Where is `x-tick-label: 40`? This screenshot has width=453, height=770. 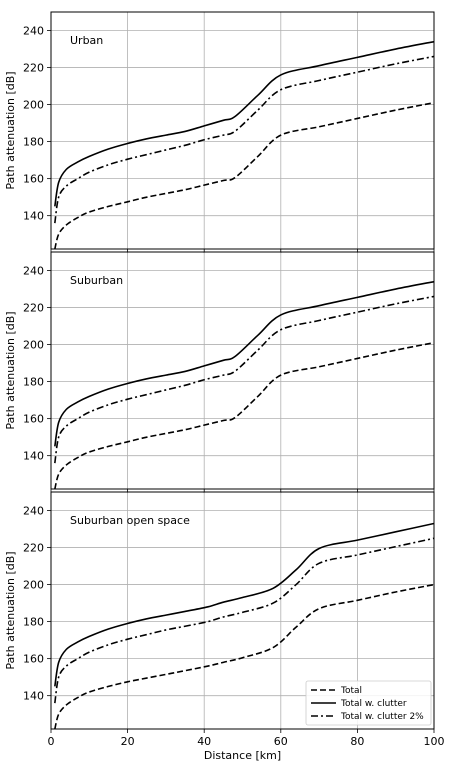
x-tick-label: 40 is located at coordinates (204, 741).